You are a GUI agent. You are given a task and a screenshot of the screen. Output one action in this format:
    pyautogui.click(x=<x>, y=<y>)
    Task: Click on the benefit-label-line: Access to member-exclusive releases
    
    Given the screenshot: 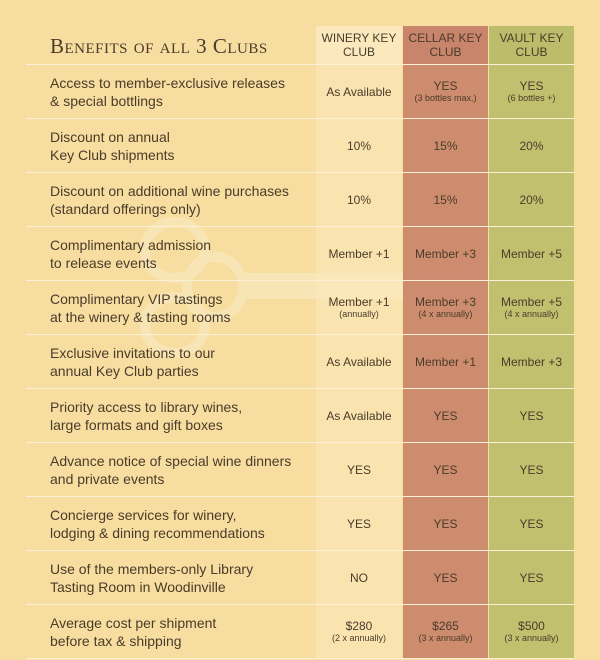 What is the action you would take?
    pyautogui.click(x=167, y=82)
    